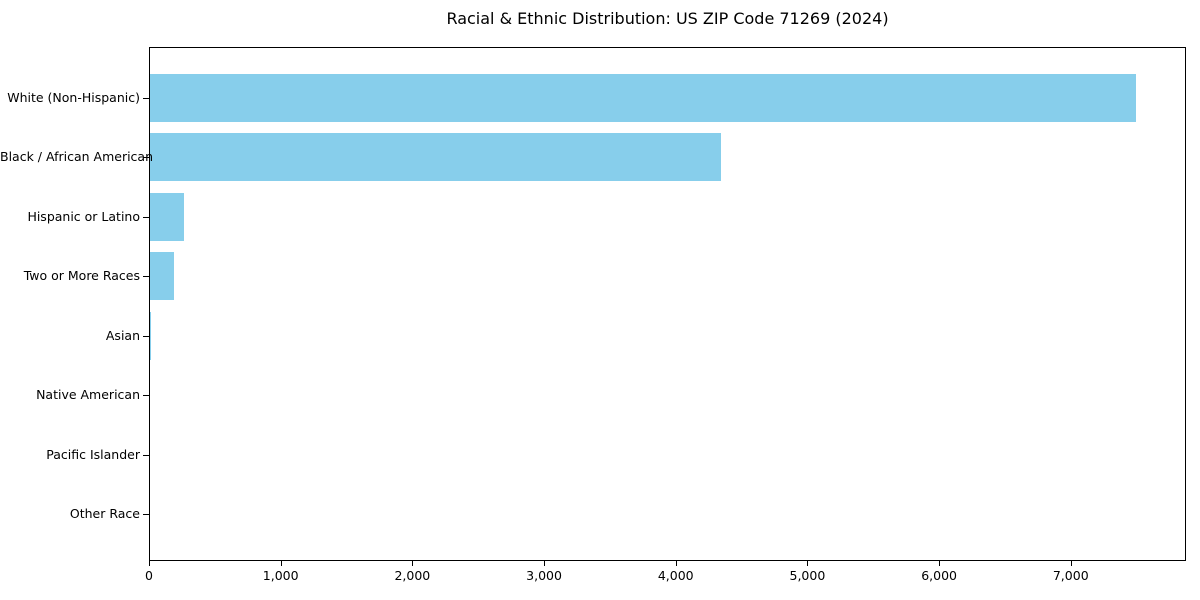 The width and height of the screenshot is (1200, 600). I want to click on x-tick-label: 6,000, so click(939, 575).